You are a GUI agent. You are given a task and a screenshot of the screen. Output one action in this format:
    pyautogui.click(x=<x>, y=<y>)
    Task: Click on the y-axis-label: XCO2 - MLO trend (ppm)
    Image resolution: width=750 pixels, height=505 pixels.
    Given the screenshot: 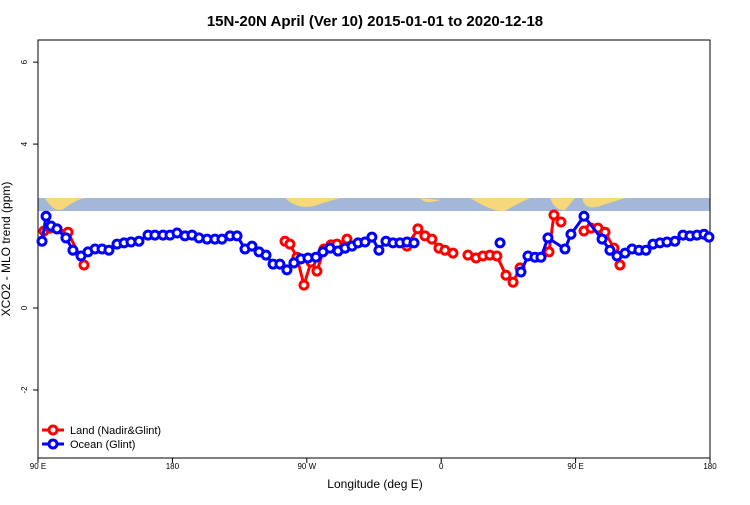 What is the action you would take?
    pyautogui.click(x=6, y=249)
    